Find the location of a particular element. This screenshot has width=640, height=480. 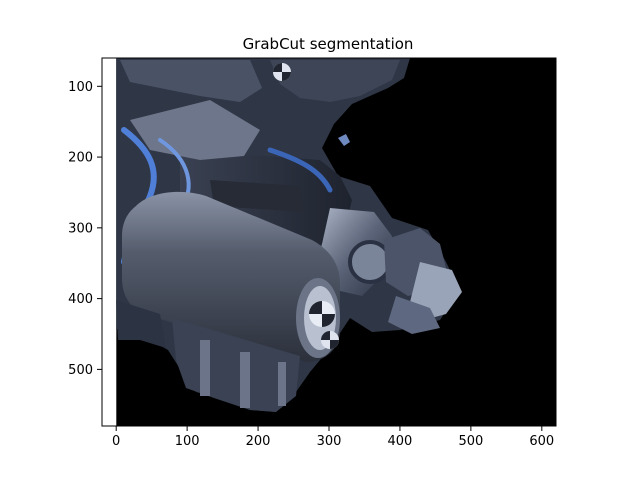

arm-side-plate is located at coordinates (195, 130).